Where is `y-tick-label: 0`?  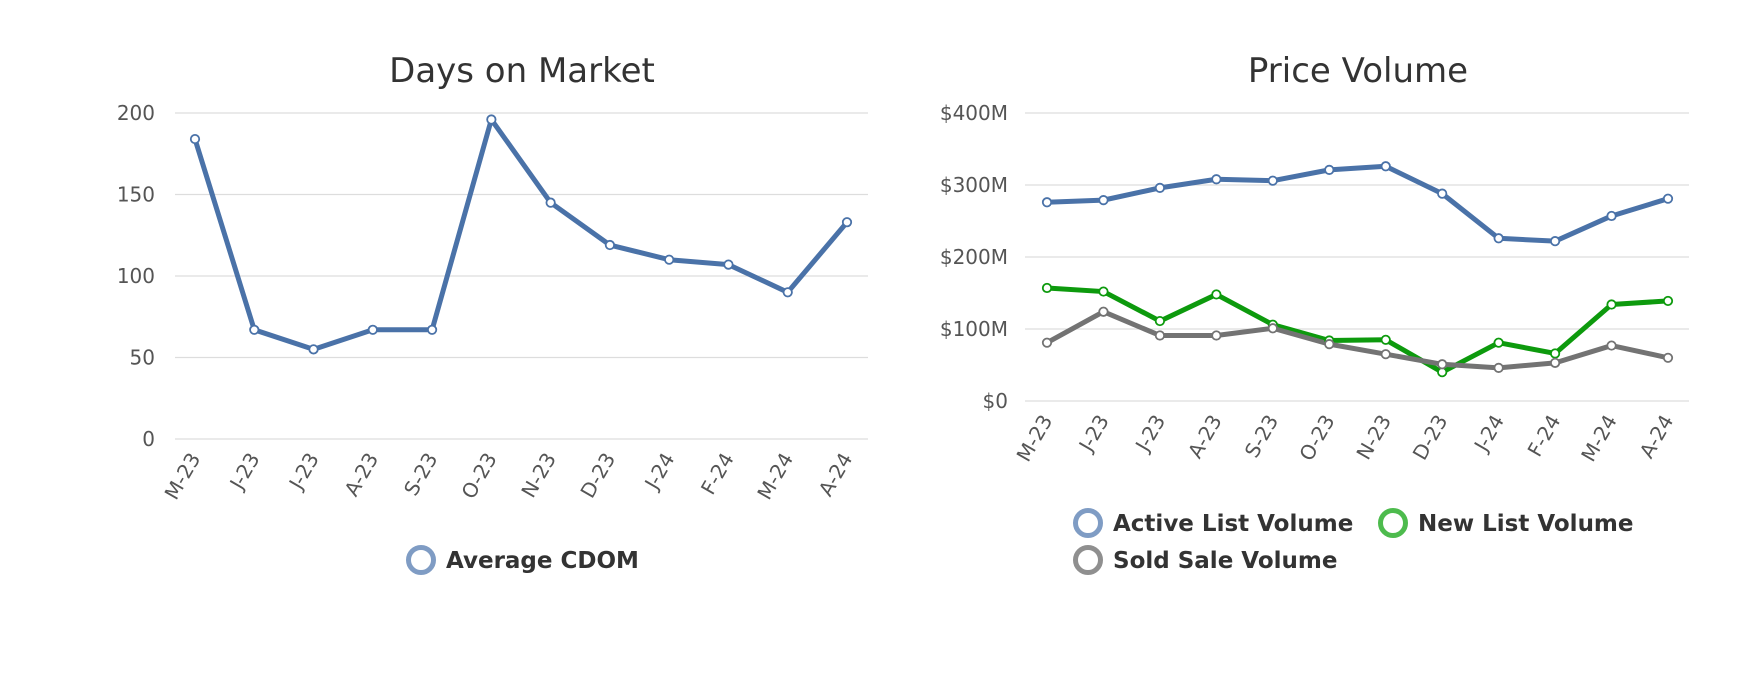 y-tick-label: 0 is located at coordinates (148, 439).